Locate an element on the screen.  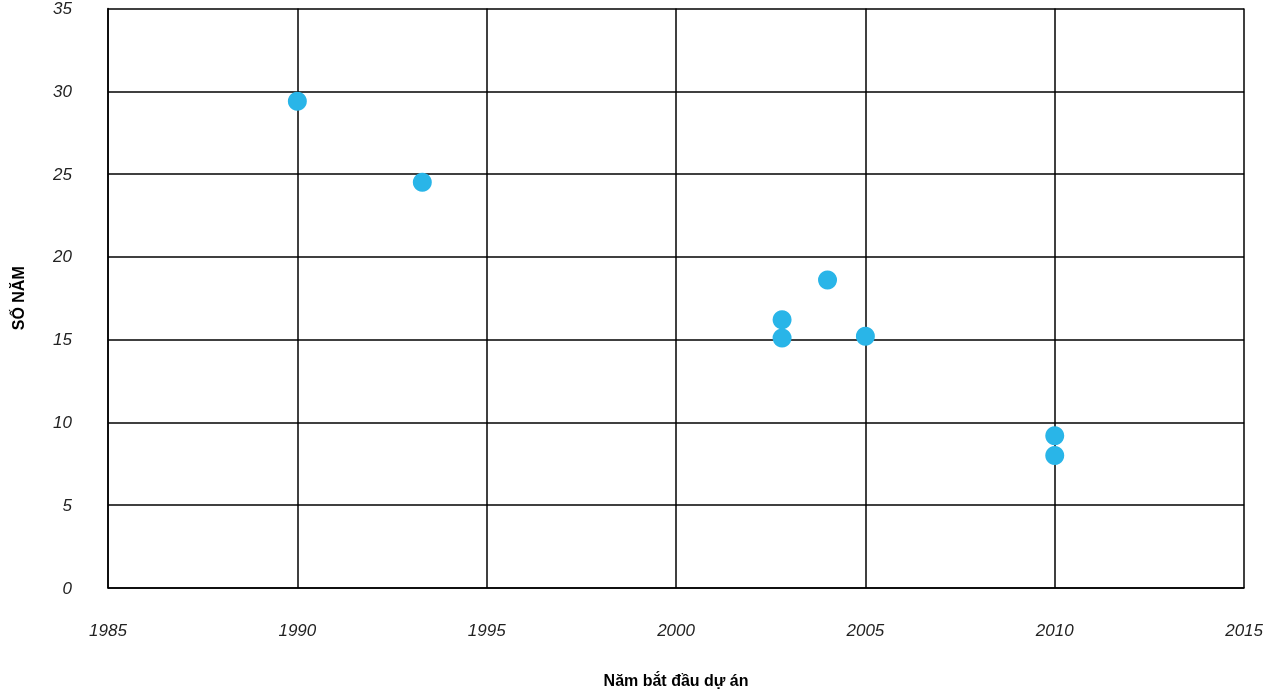
y-tick-label: 10 is located at coordinates (63, 422).